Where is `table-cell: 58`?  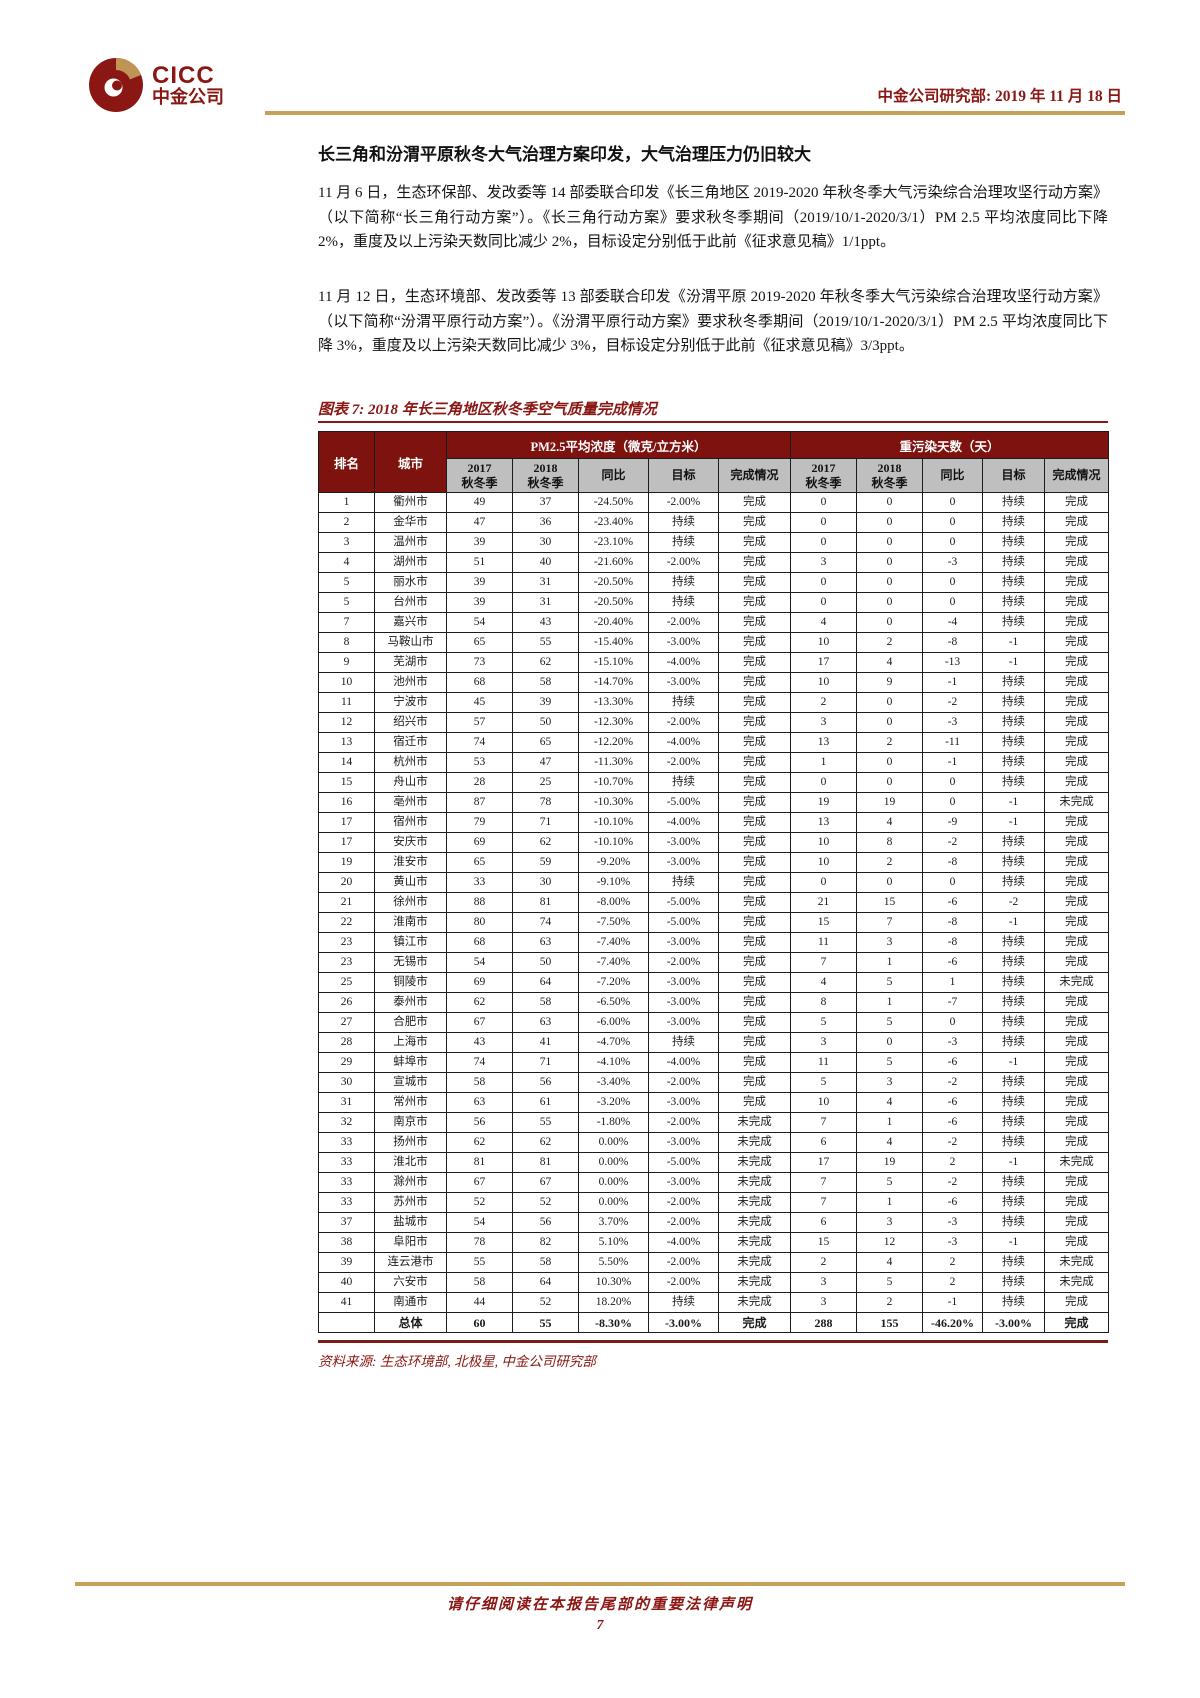 table-cell: 58 is located at coordinates (545, 1002).